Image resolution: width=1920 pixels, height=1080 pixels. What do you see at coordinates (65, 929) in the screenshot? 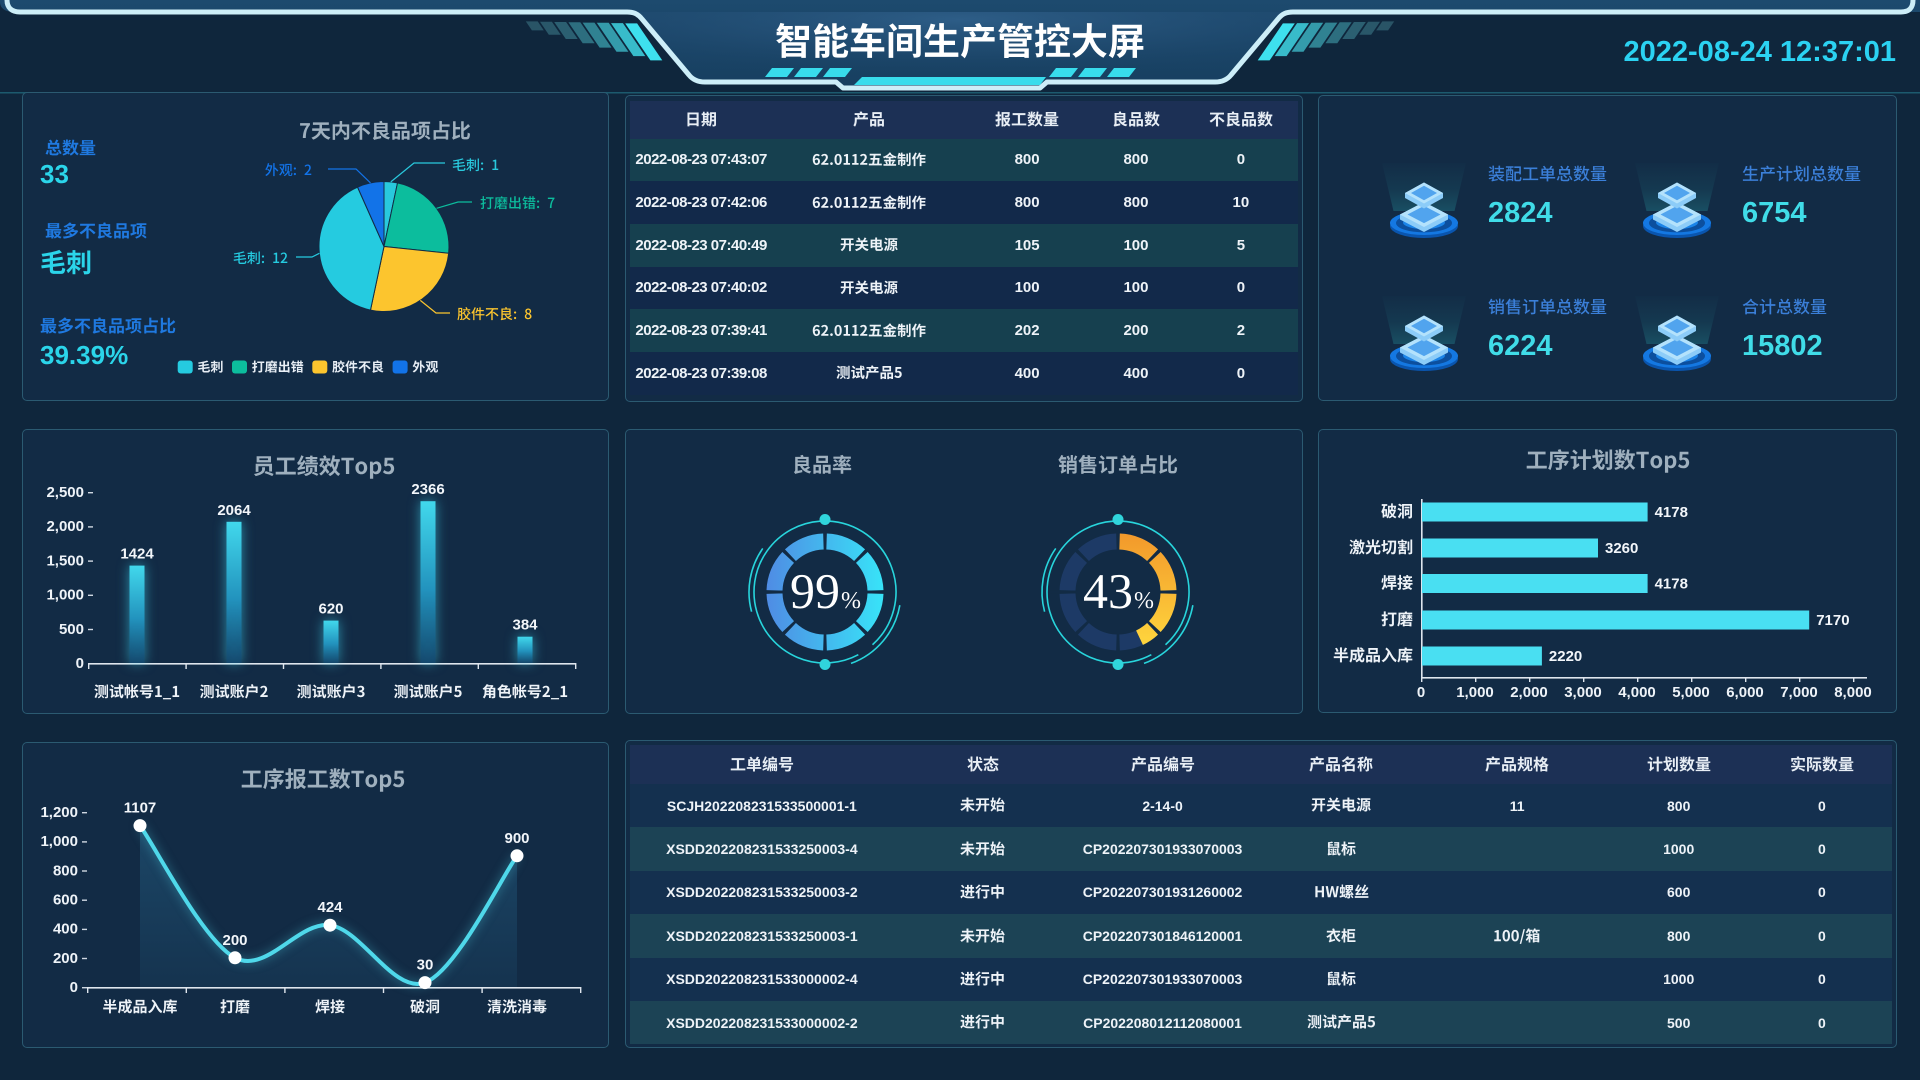
I see `svg-text: 400` at bounding box center [65, 929].